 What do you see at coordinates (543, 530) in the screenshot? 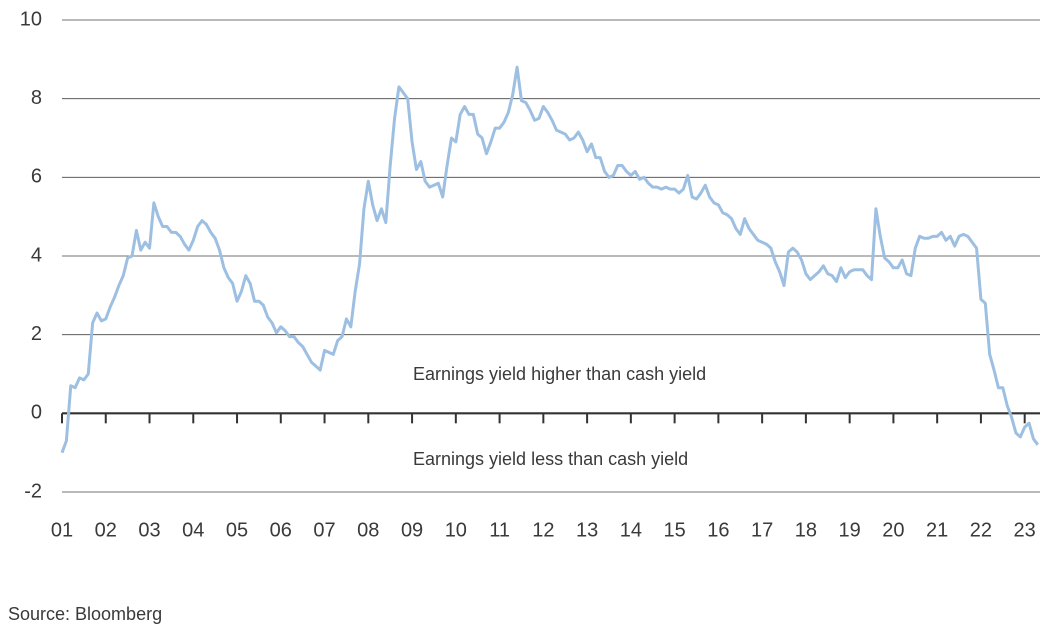
I see `x-tick-label: 12` at bounding box center [543, 530].